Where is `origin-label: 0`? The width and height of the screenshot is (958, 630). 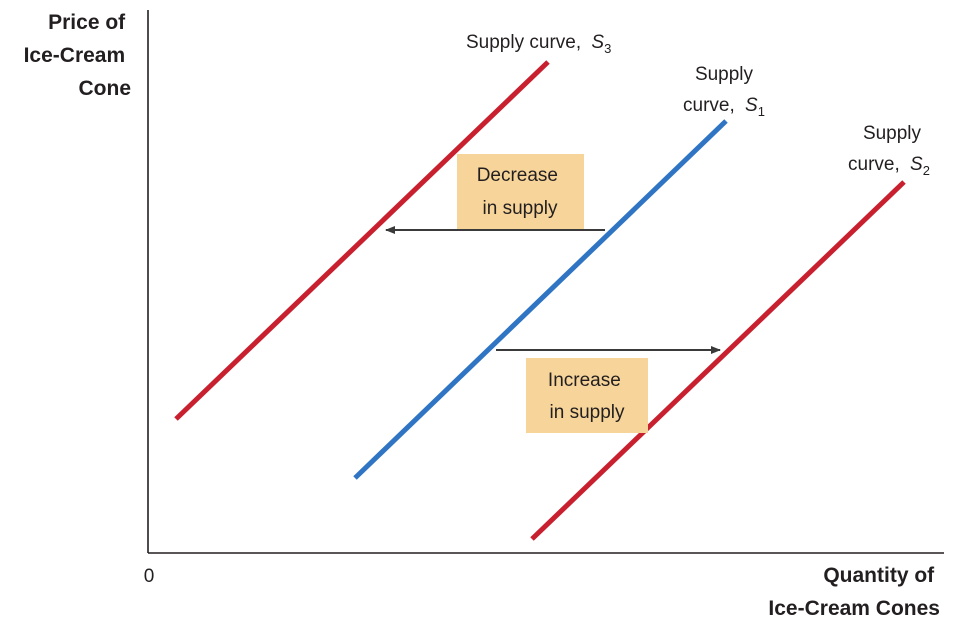 origin-label: 0 is located at coordinates (149, 576).